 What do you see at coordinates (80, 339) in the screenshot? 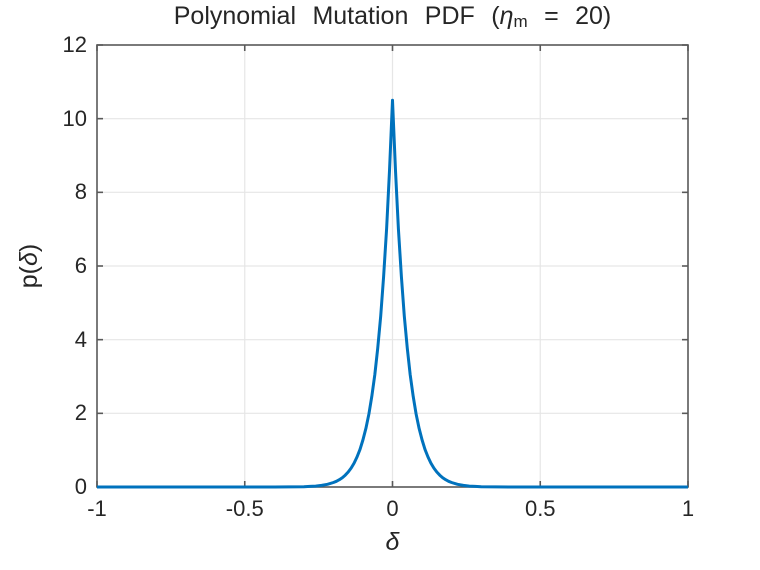
I see `y-tick-label: 4` at bounding box center [80, 339].